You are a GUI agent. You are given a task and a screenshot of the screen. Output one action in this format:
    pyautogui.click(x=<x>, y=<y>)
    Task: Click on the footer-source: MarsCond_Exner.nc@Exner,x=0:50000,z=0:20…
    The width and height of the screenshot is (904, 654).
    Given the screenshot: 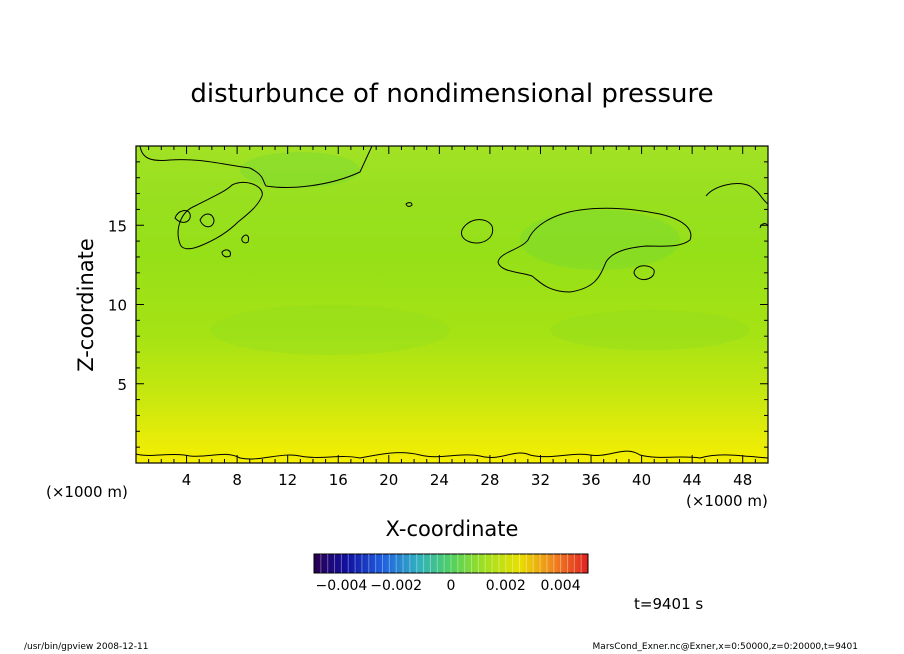 What is the action you would take?
    pyautogui.click(x=725, y=647)
    